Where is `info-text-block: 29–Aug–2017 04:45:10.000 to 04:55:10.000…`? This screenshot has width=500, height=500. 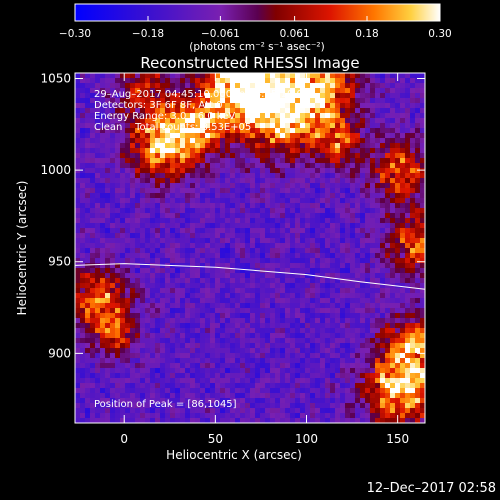 info-text-block: 29–Aug–2017 04:45:10.000 to 04:55:10.000… is located at coordinates (205, 111).